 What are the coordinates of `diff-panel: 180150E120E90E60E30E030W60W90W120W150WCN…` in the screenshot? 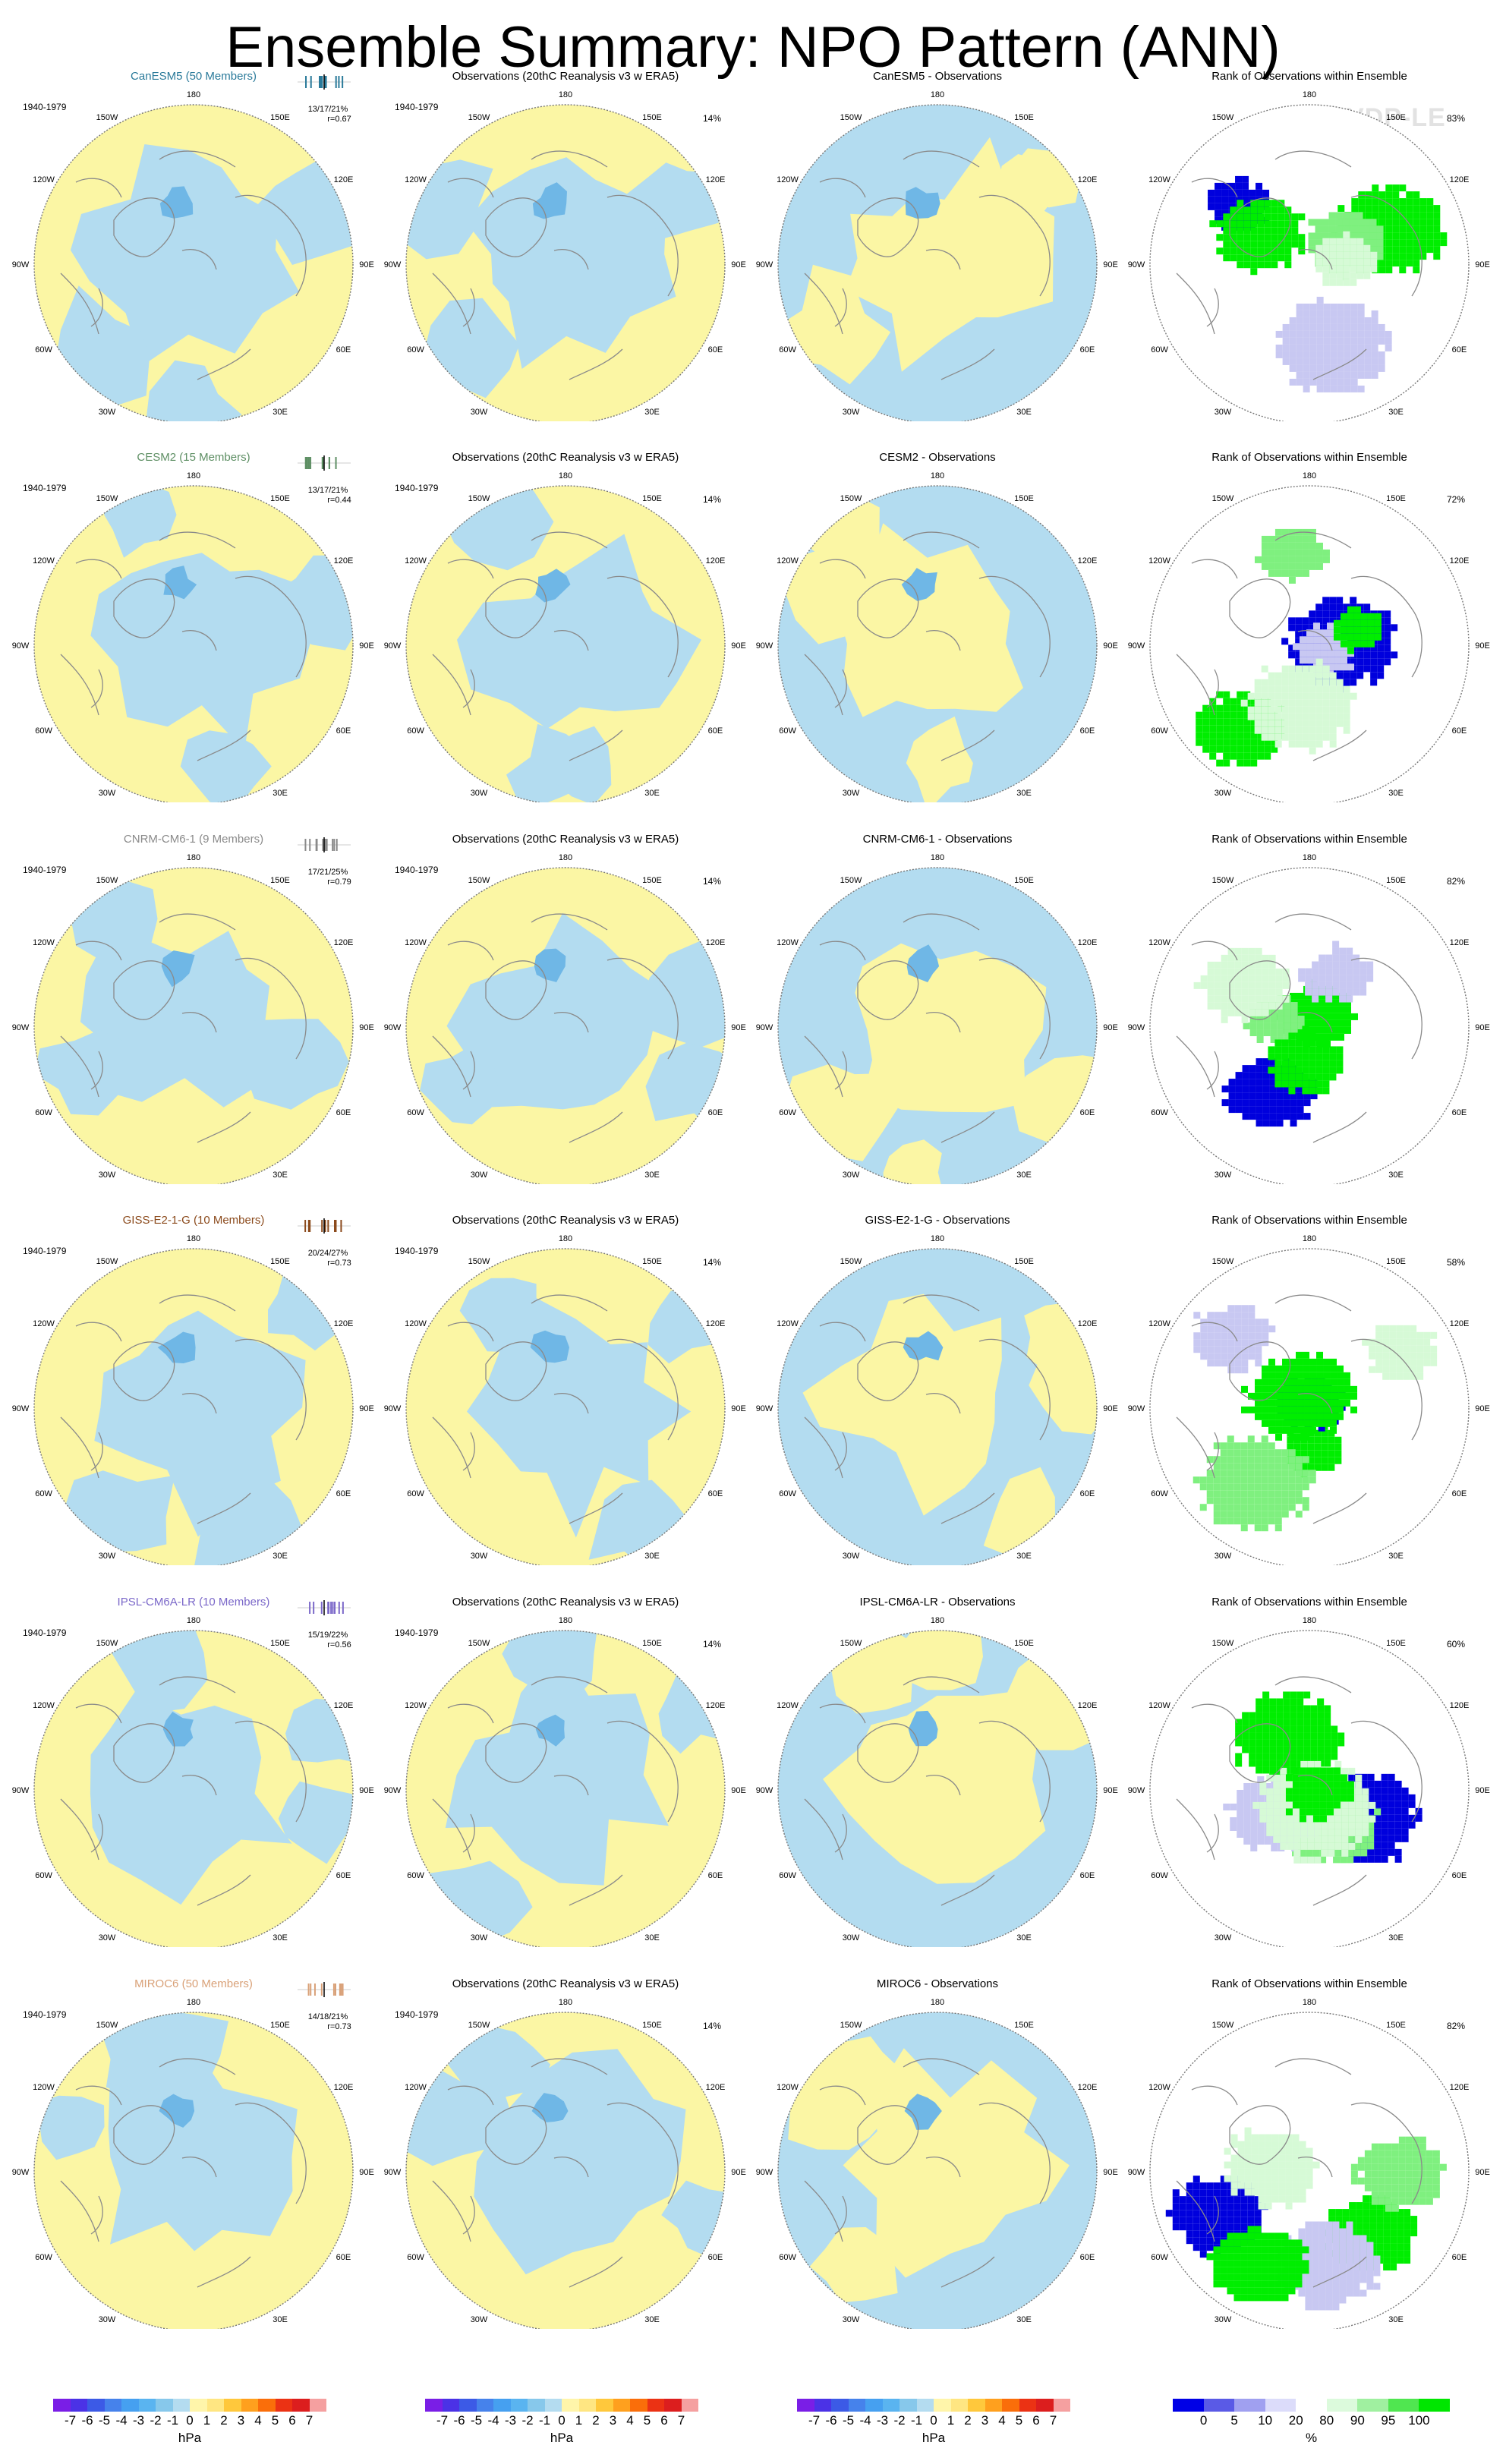 It's located at (937, 996).